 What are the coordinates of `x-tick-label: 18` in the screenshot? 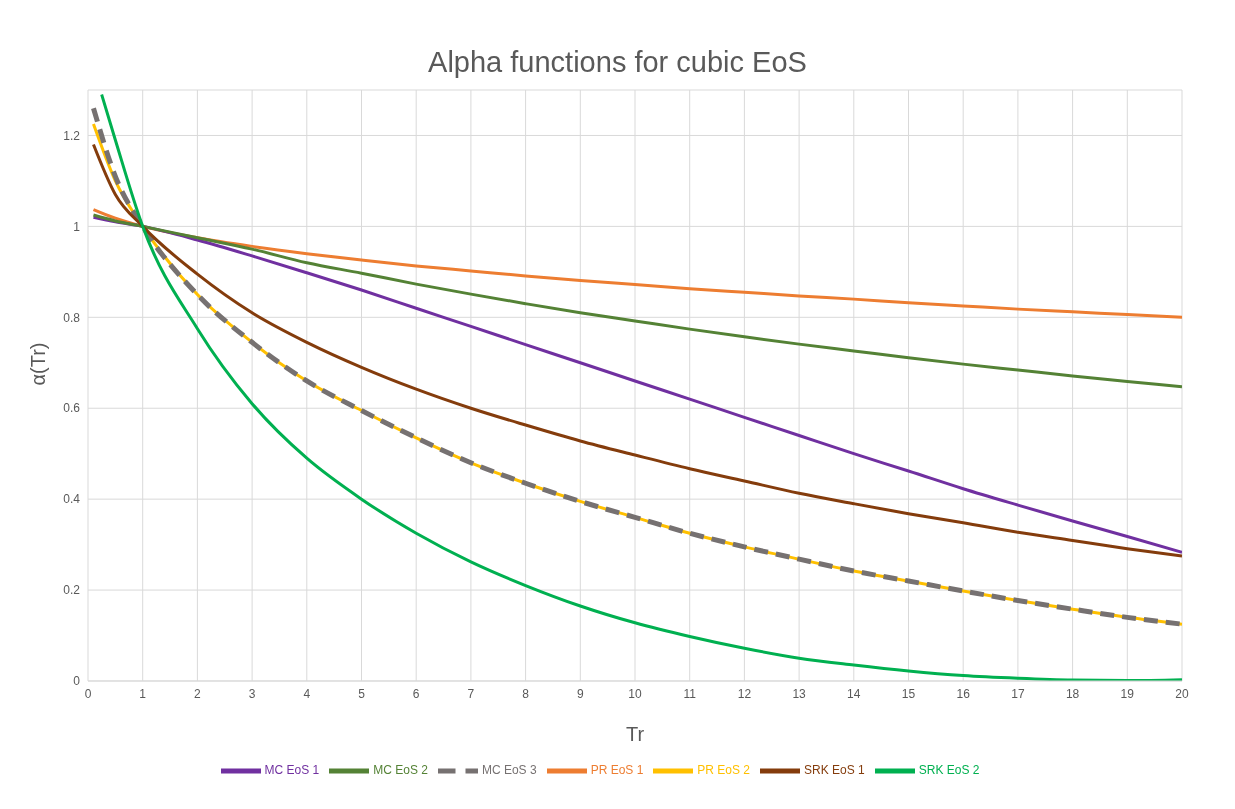 It's located at (1072, 693).